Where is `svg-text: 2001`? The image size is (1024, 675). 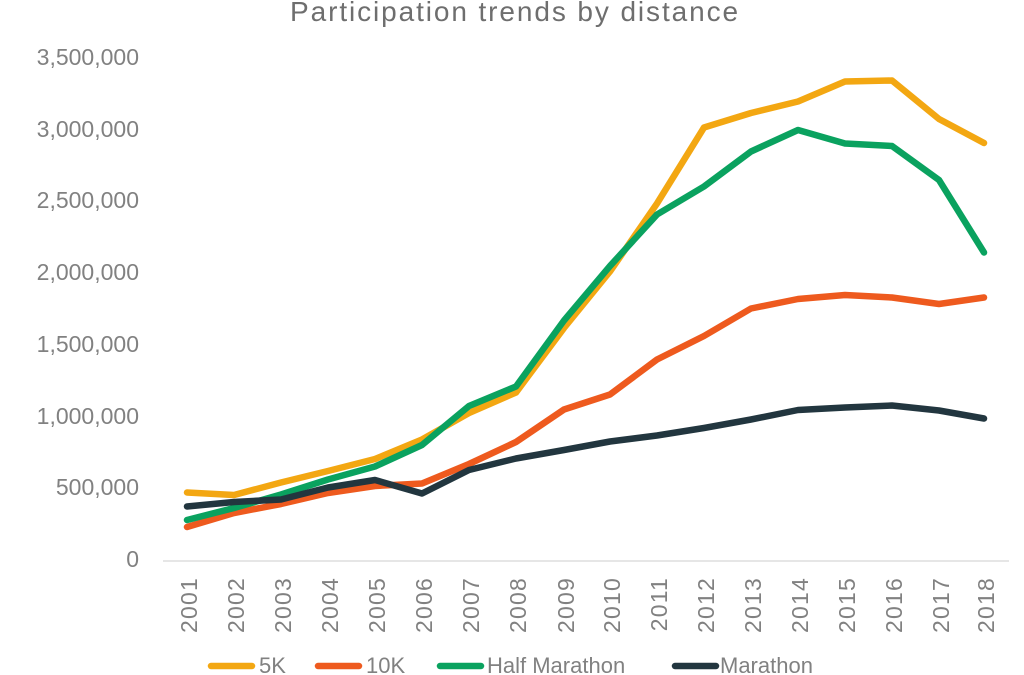
svg-text: 2001 is located at coordinates (189, 605).